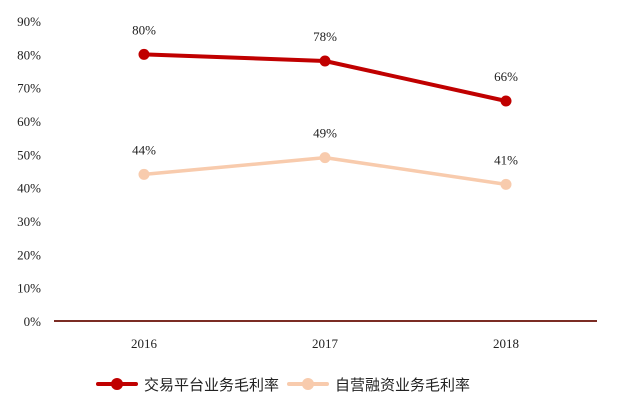 Image resolution: width=619 pixels, height=414 pixels. I want to click on legend-item-self-financing: 自营融资业务毛利率, so click(378, 384).